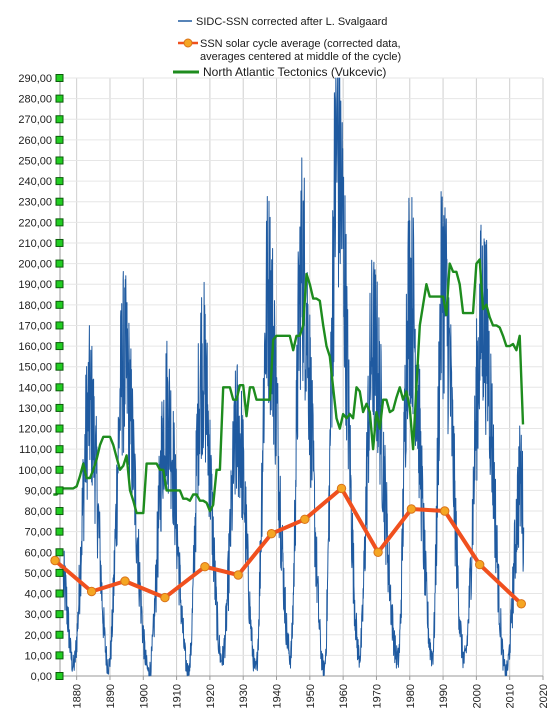 This screenshot has height=726, width=557. I want to click on x-tick-label: 1900, so click(144, 696).